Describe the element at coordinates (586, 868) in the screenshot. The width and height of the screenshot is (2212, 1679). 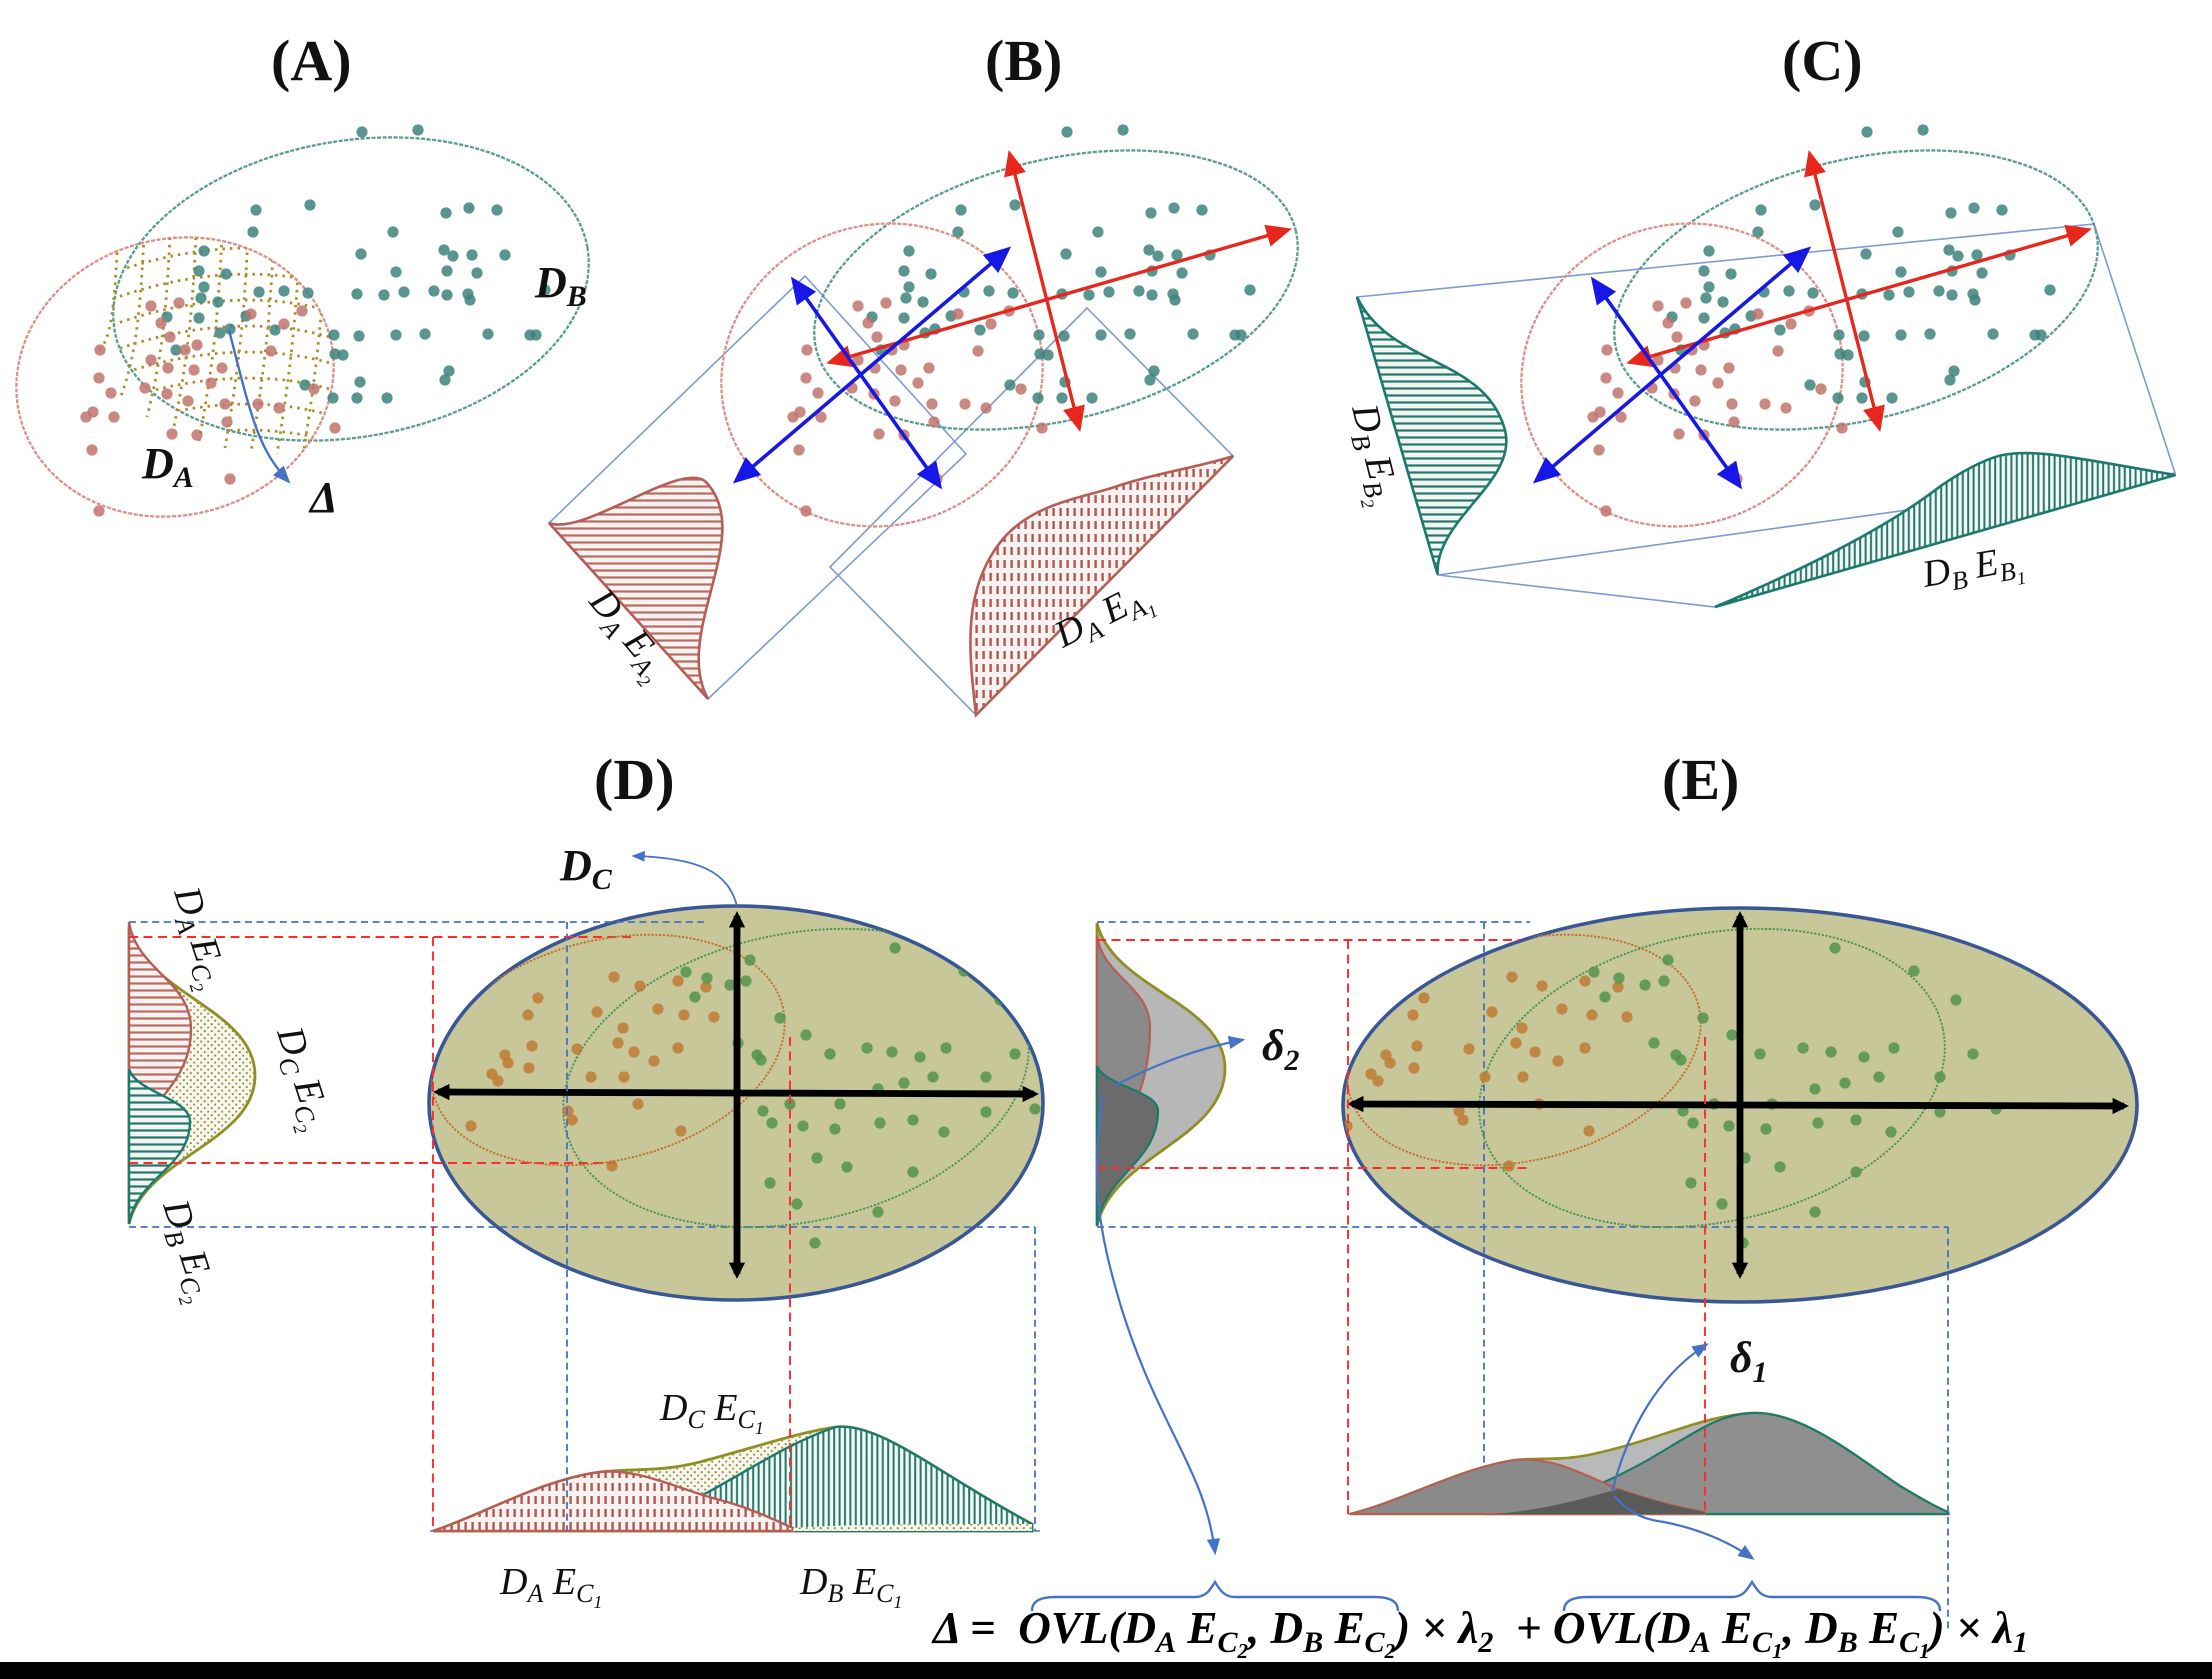
I see `svg-text: DC` at that location.